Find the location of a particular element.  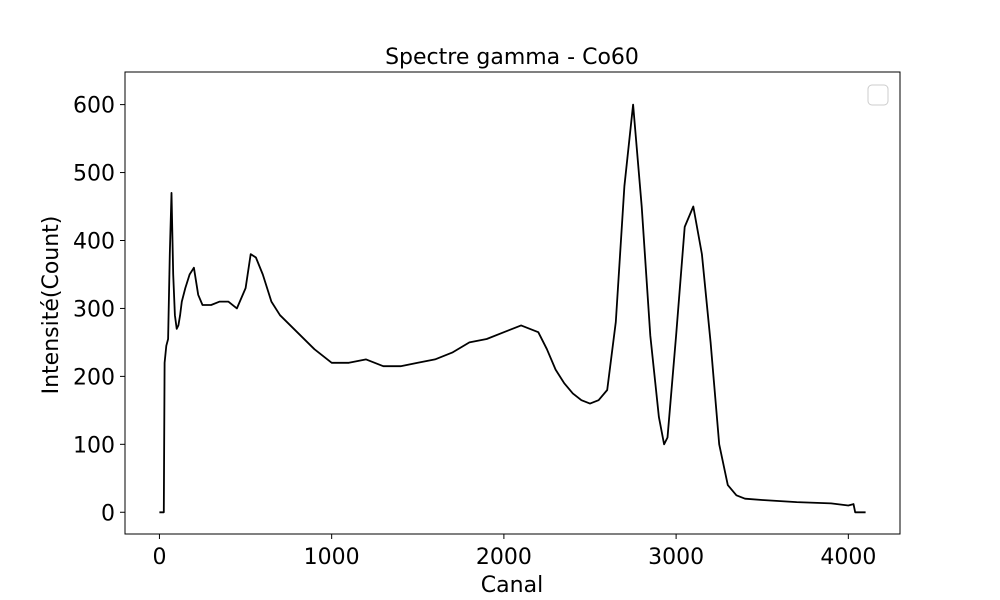

x-tick-label: 3000 is located at coordinates (676, 557).